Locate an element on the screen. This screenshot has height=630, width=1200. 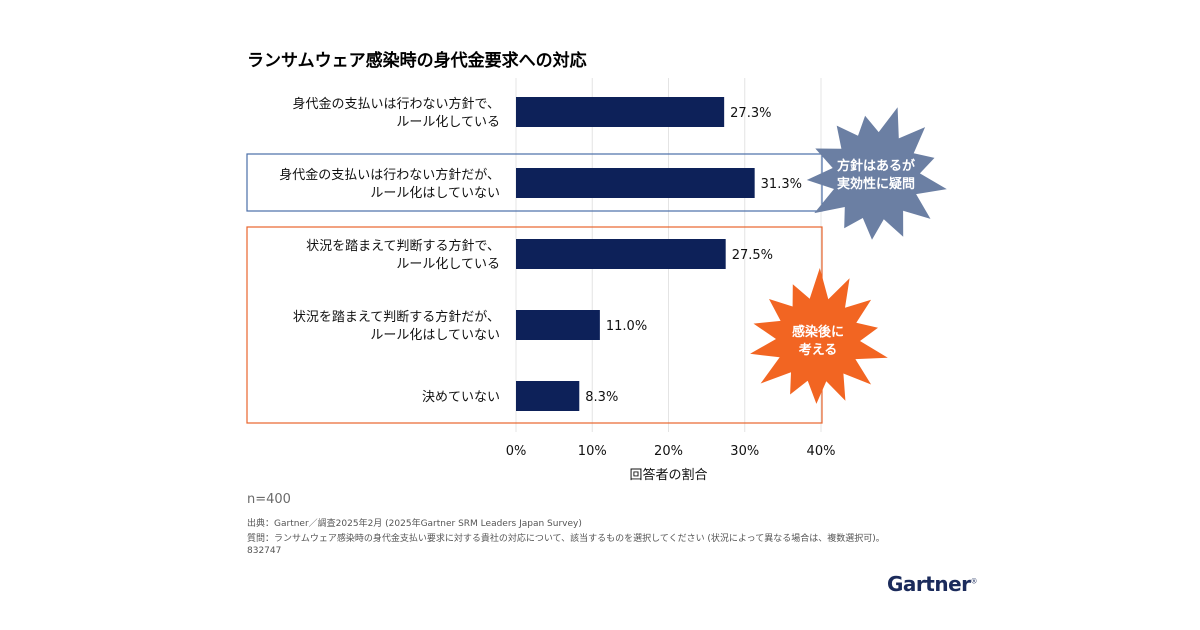
sample-size: n=400 is located at coordinates (269, 499).